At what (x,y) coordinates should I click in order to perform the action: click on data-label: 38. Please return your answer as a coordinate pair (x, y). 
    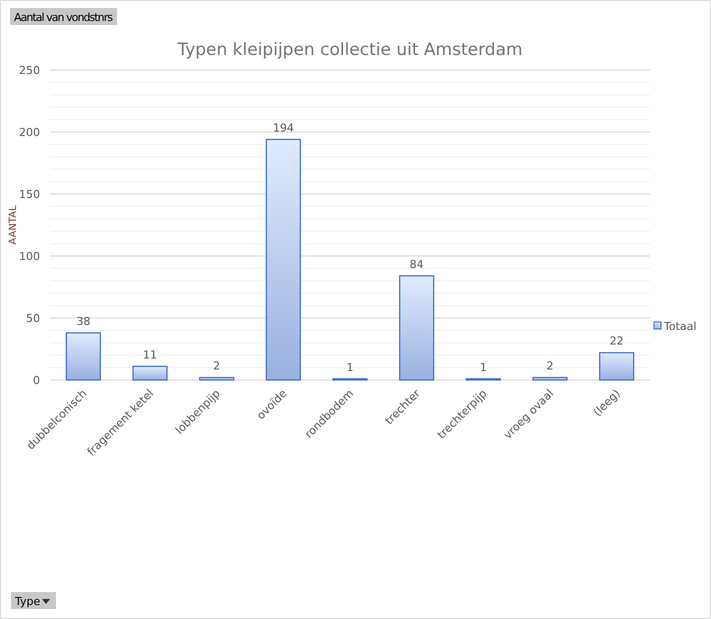
    Looking at the image, I should click on (83, 321).